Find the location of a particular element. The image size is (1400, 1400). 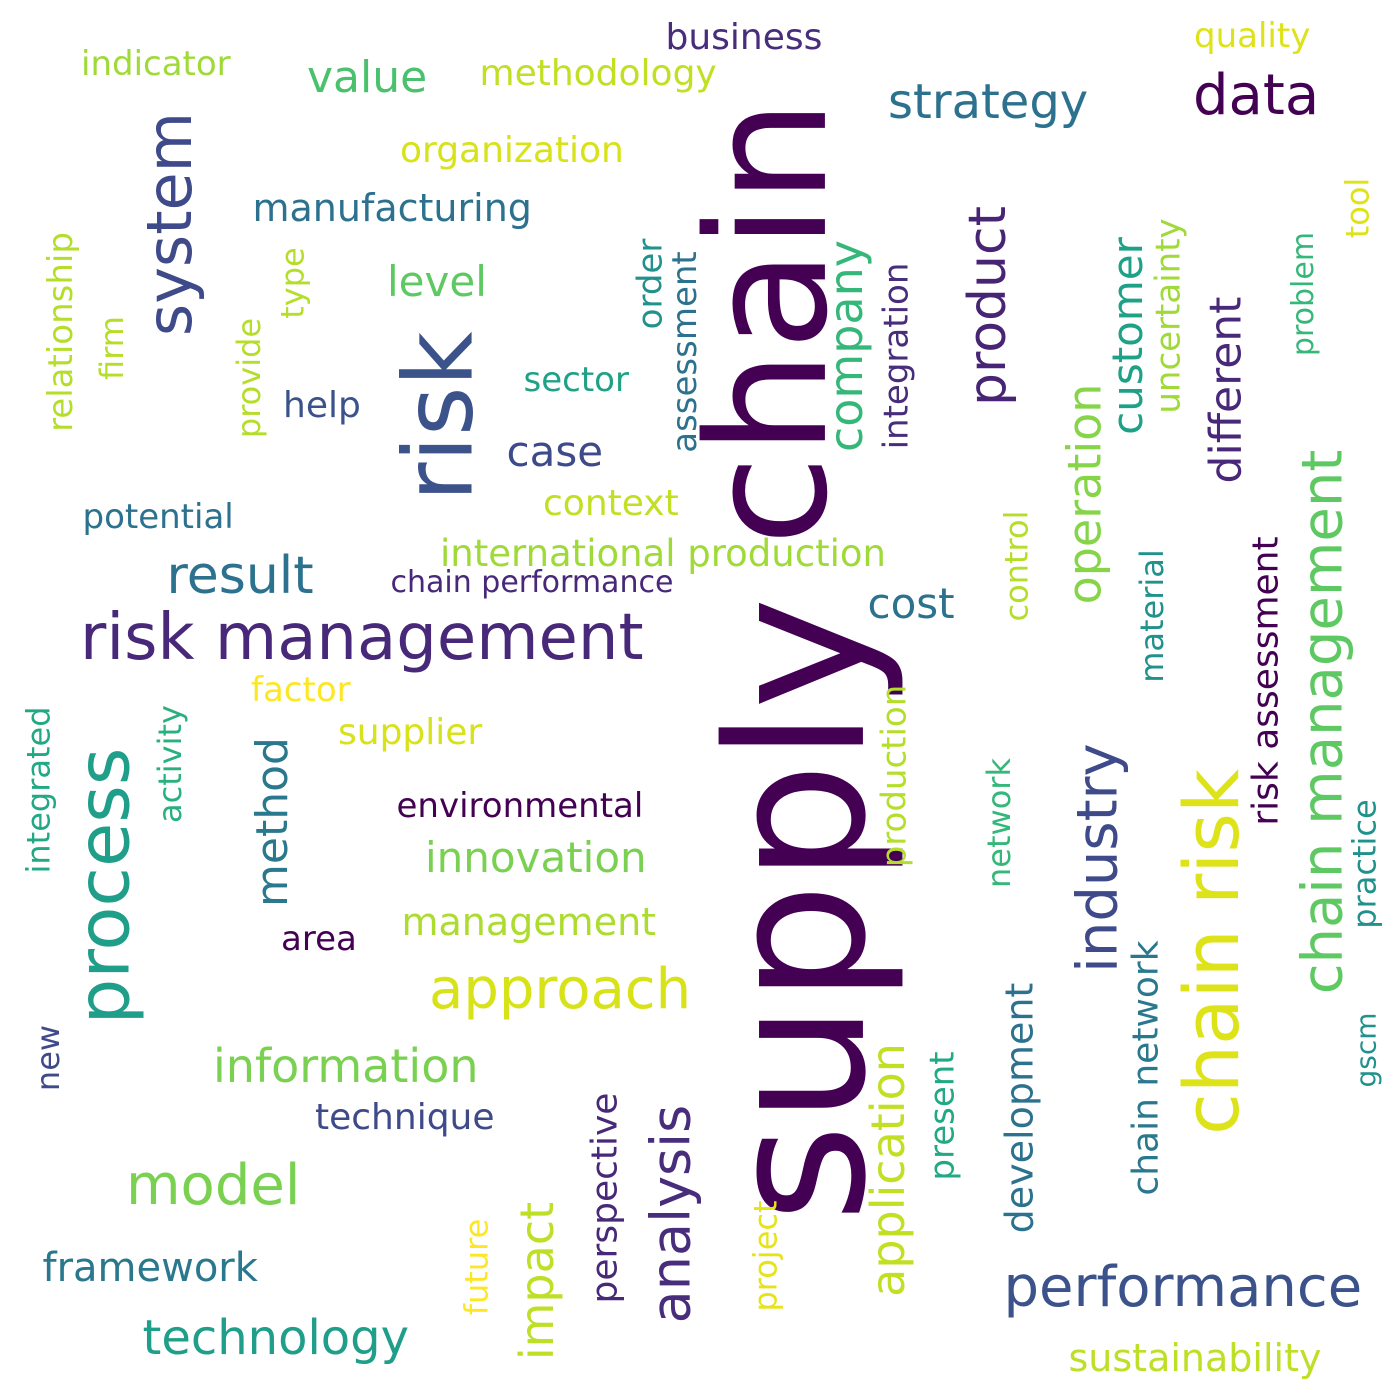

word-network: network is located at coordinates (998, 823).